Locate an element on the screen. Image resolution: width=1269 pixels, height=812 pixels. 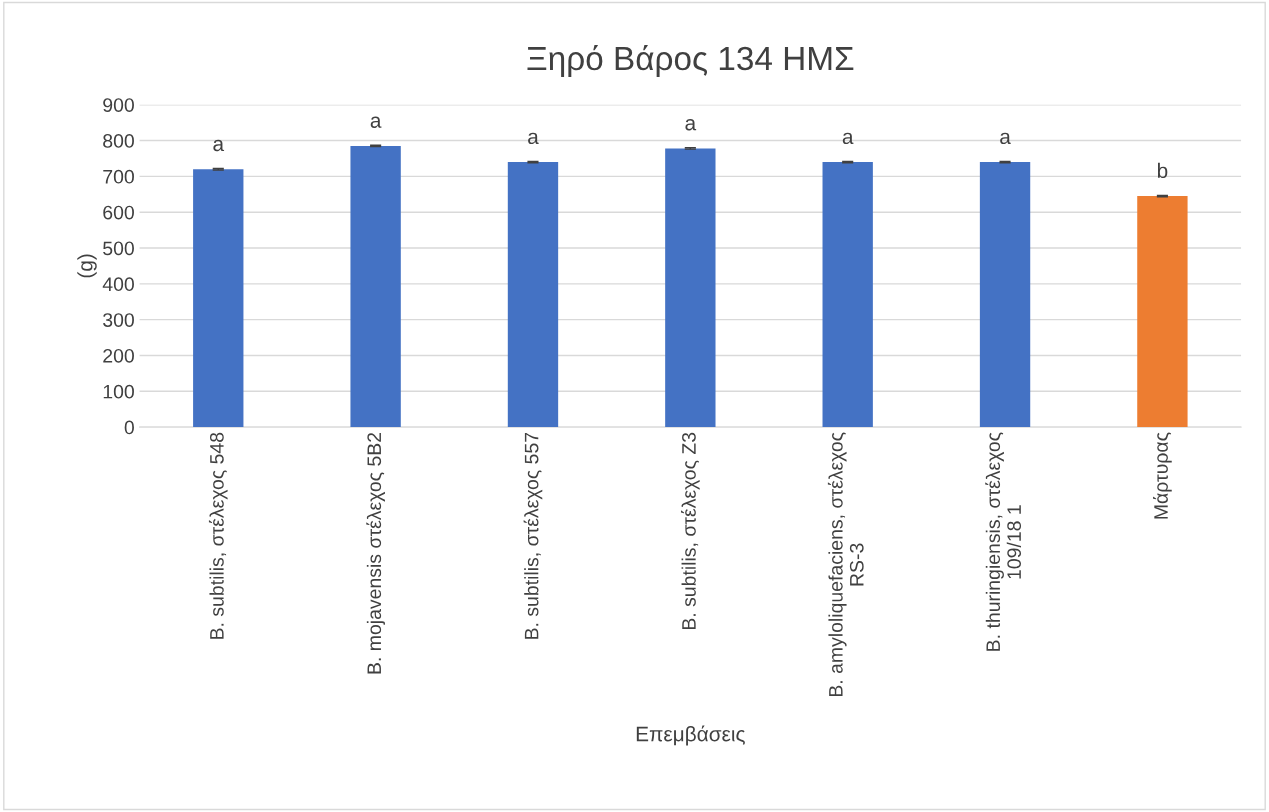
x-tick-label: B. mojavensis στέλεχος 5B2 is located at coordinates (375, 553).